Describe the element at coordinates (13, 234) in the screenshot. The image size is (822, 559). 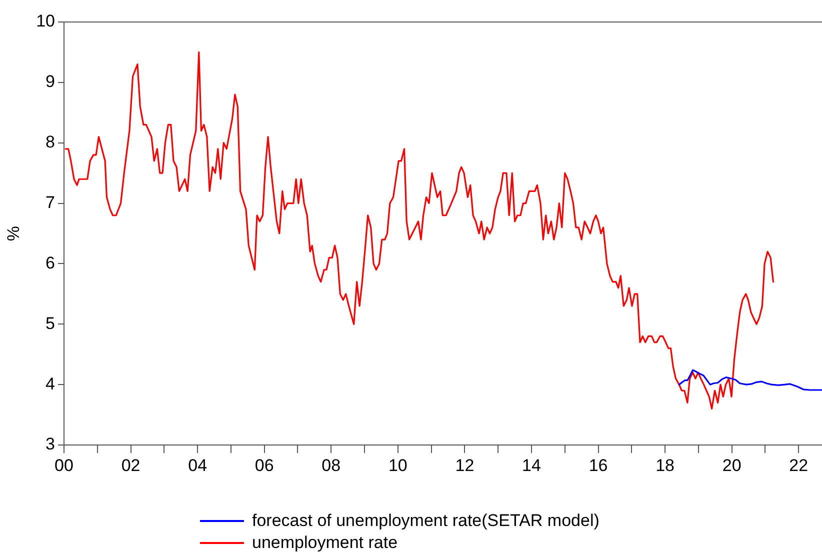
I see `y-axis-title: %` at that location.